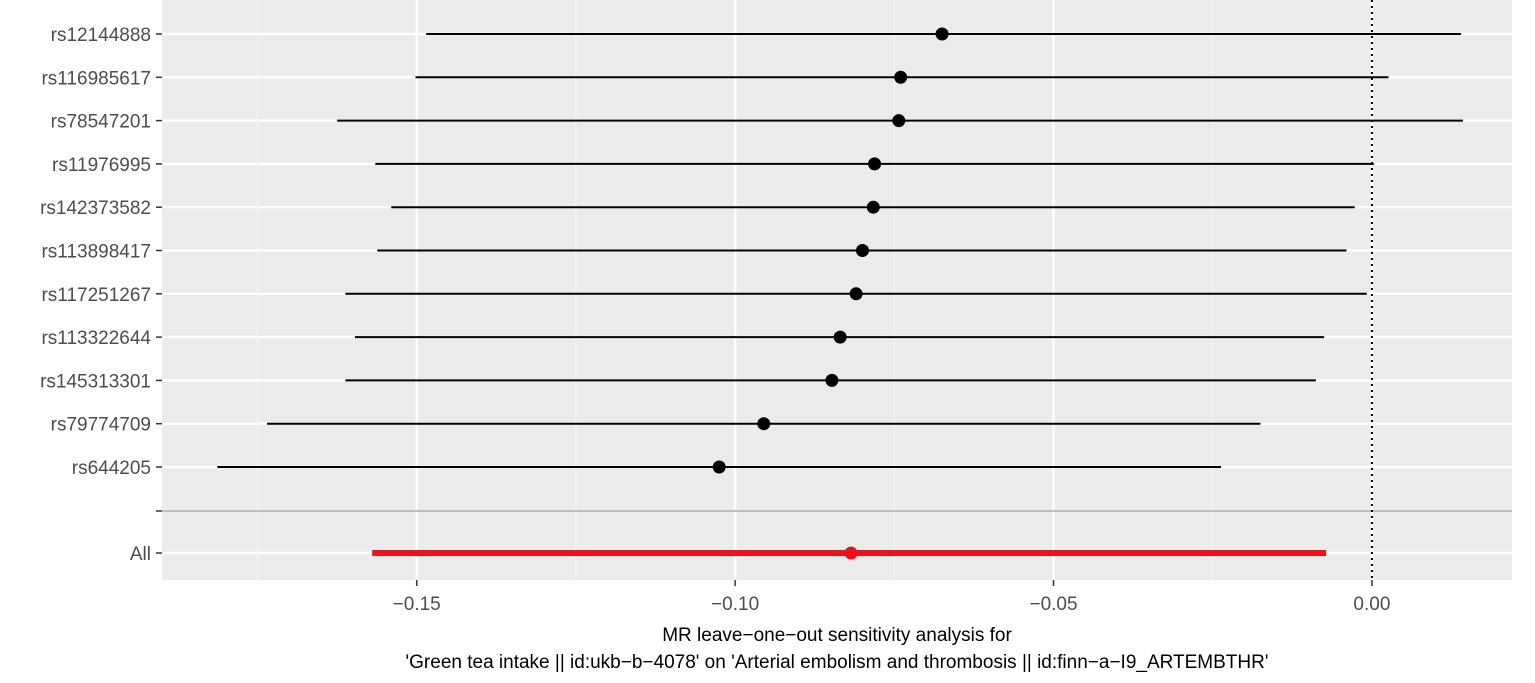  Describe the element at coordinates (101, 122) in the screenshot. I see `y-label-rs78547201: rs78547201` at that location.